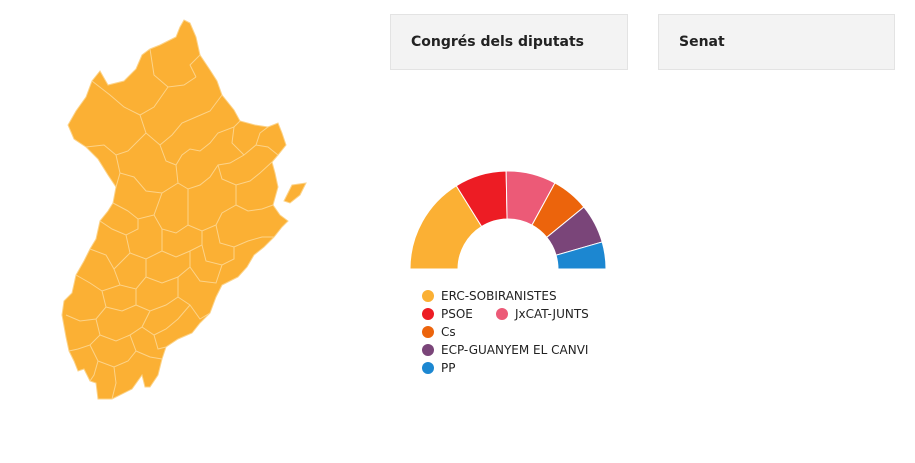  What do you see at coordinates (448, 332) in the screenshot?
I see `legend-label: Cs` at bounding box center [448, 332].